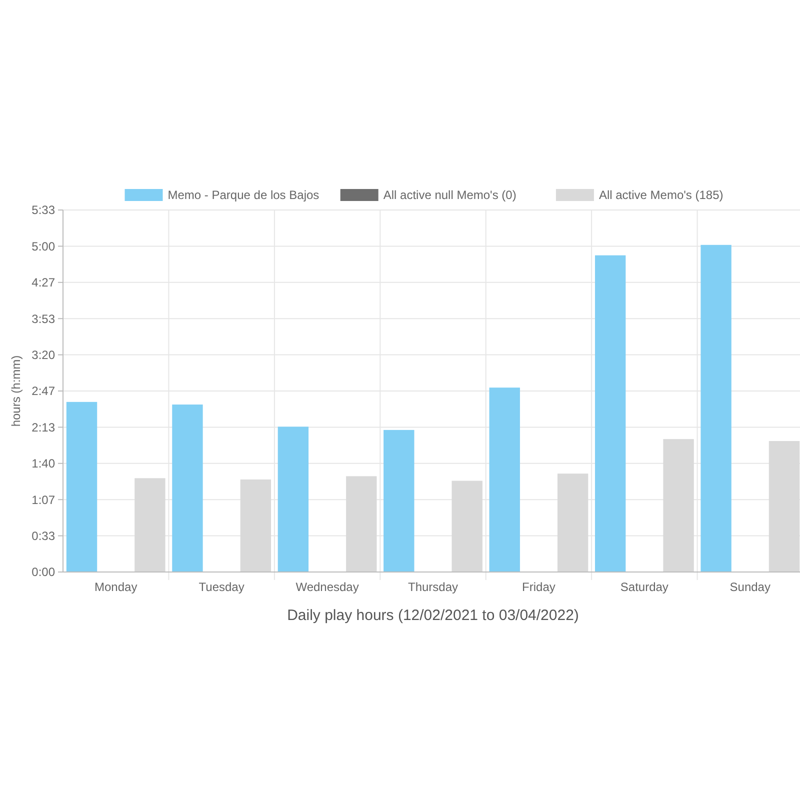  Describe the element at coordinates (44, 572) in the screenshot. I see `y-tick-label: 0:00` at that location.